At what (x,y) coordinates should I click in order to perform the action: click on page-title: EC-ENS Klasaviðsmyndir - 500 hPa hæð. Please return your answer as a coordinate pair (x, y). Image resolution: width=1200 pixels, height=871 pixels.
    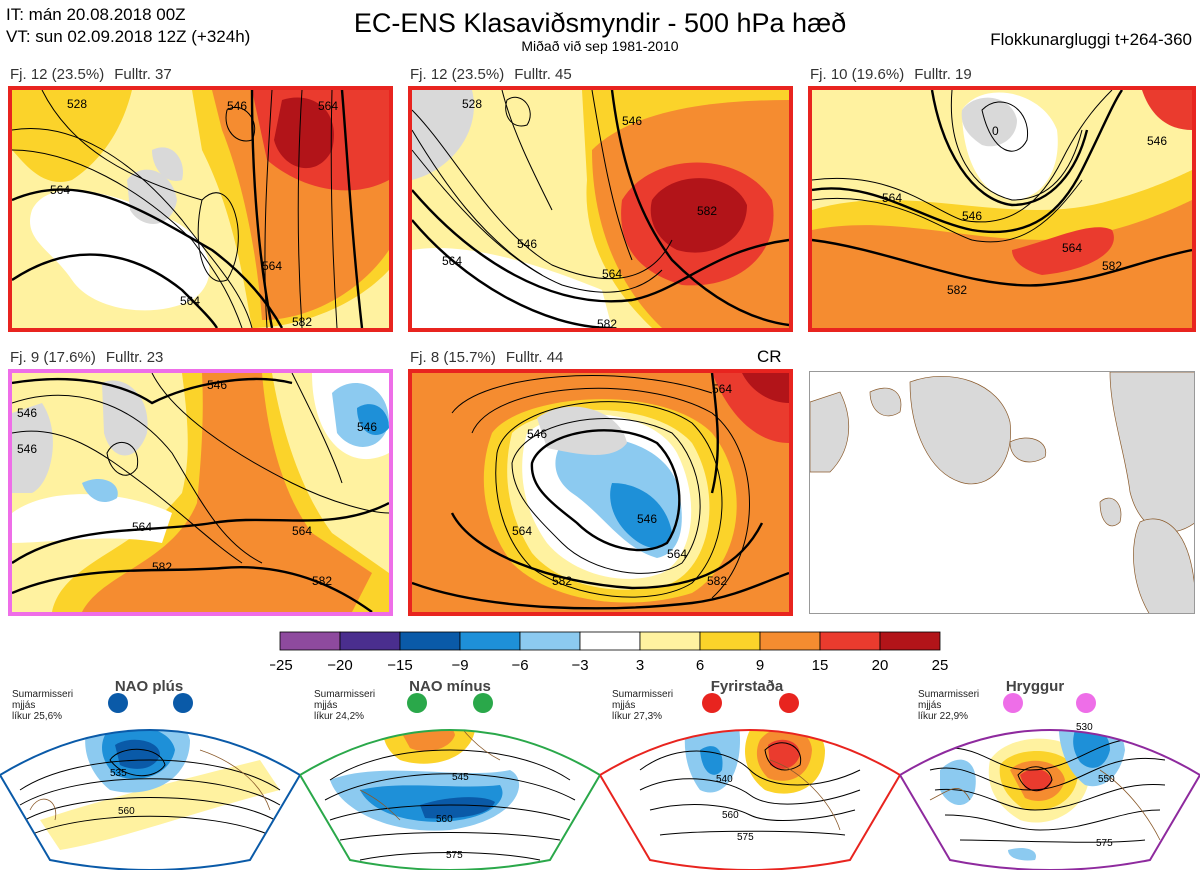
    Looking at the image, I should click on (600, 23).